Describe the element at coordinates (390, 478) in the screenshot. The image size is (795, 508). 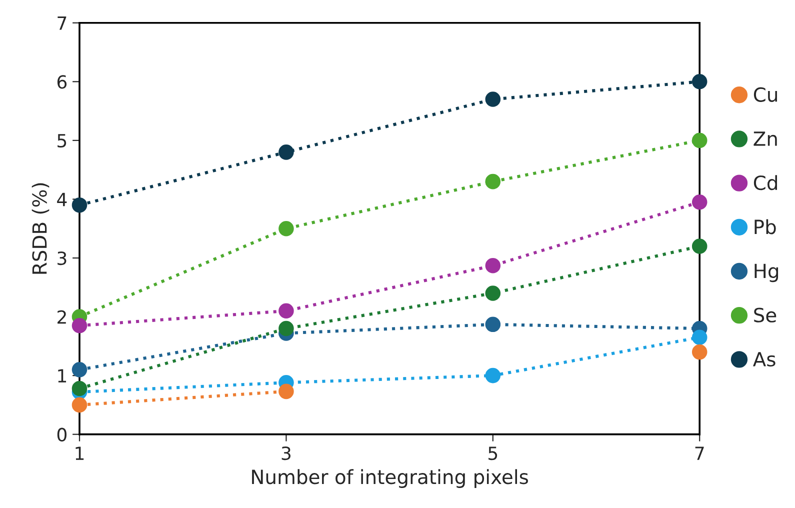
I see `x-axis-title: Number of integrating pixels` at that location.